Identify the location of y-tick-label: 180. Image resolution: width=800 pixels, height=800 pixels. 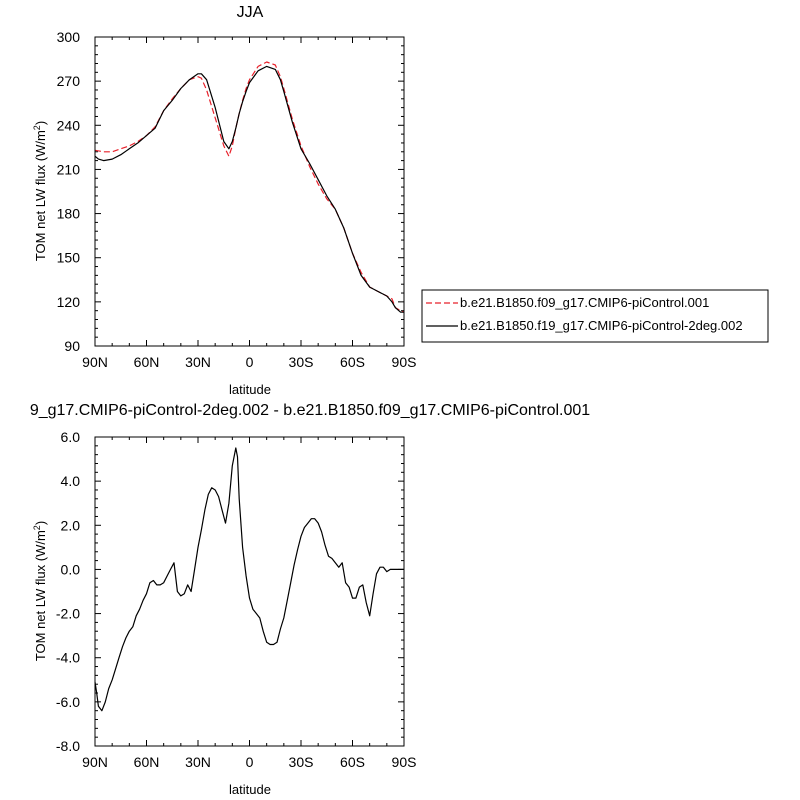
(69, 214).